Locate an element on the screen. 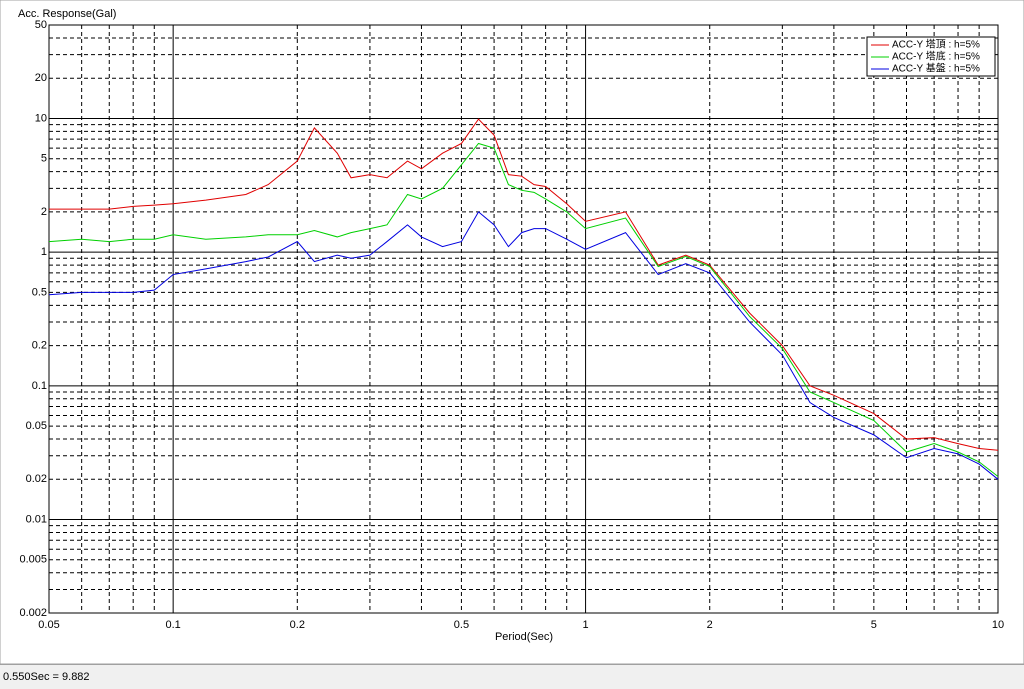 This screenshot has width=1024, height=689. x-tick-label: 10 is located at coordinates (998, 625).